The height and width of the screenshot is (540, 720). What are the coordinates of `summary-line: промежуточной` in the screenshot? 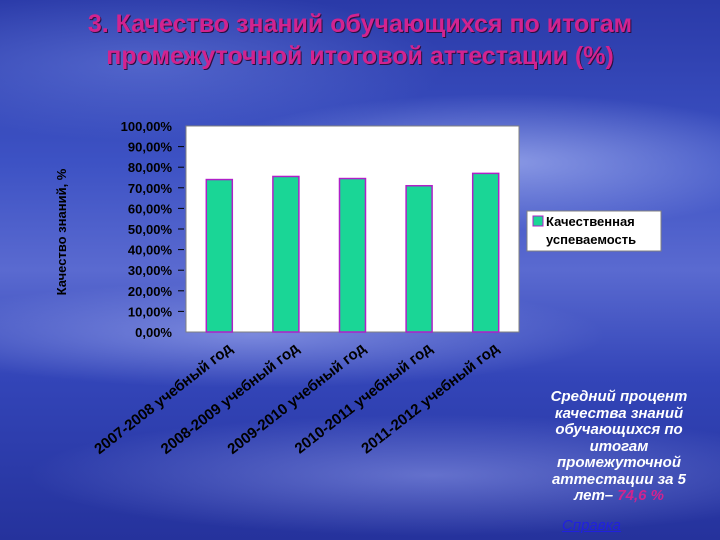 It's located at (619, 462).